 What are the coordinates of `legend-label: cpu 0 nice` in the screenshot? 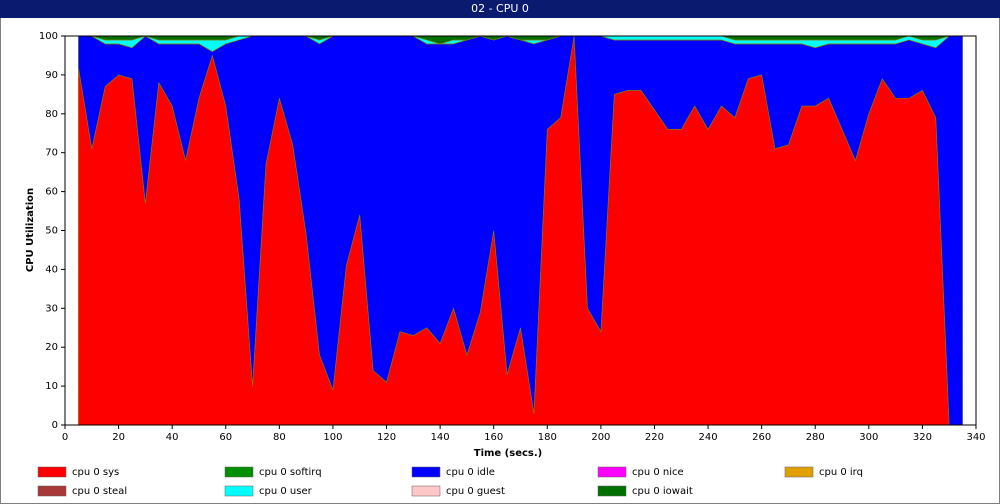 It's located at (658, 472).